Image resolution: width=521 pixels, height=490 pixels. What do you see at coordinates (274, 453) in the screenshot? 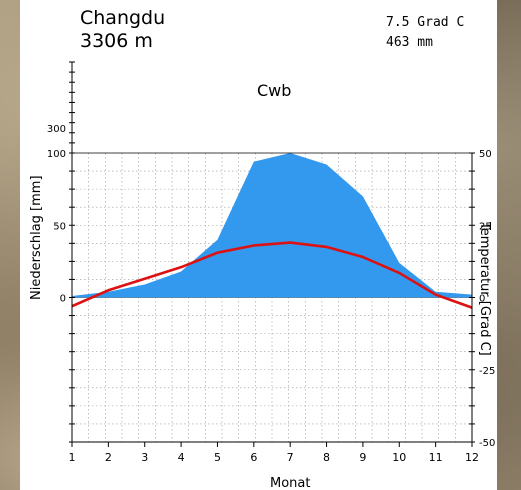
I see `x-axis-ticks: 1 2 3 4 5 6 7 8 9 10 11 12` at bounding box center [274, 453].